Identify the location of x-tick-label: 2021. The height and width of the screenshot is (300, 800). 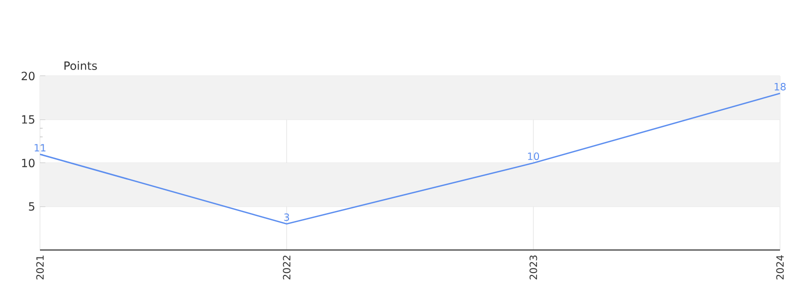
(40, 268).